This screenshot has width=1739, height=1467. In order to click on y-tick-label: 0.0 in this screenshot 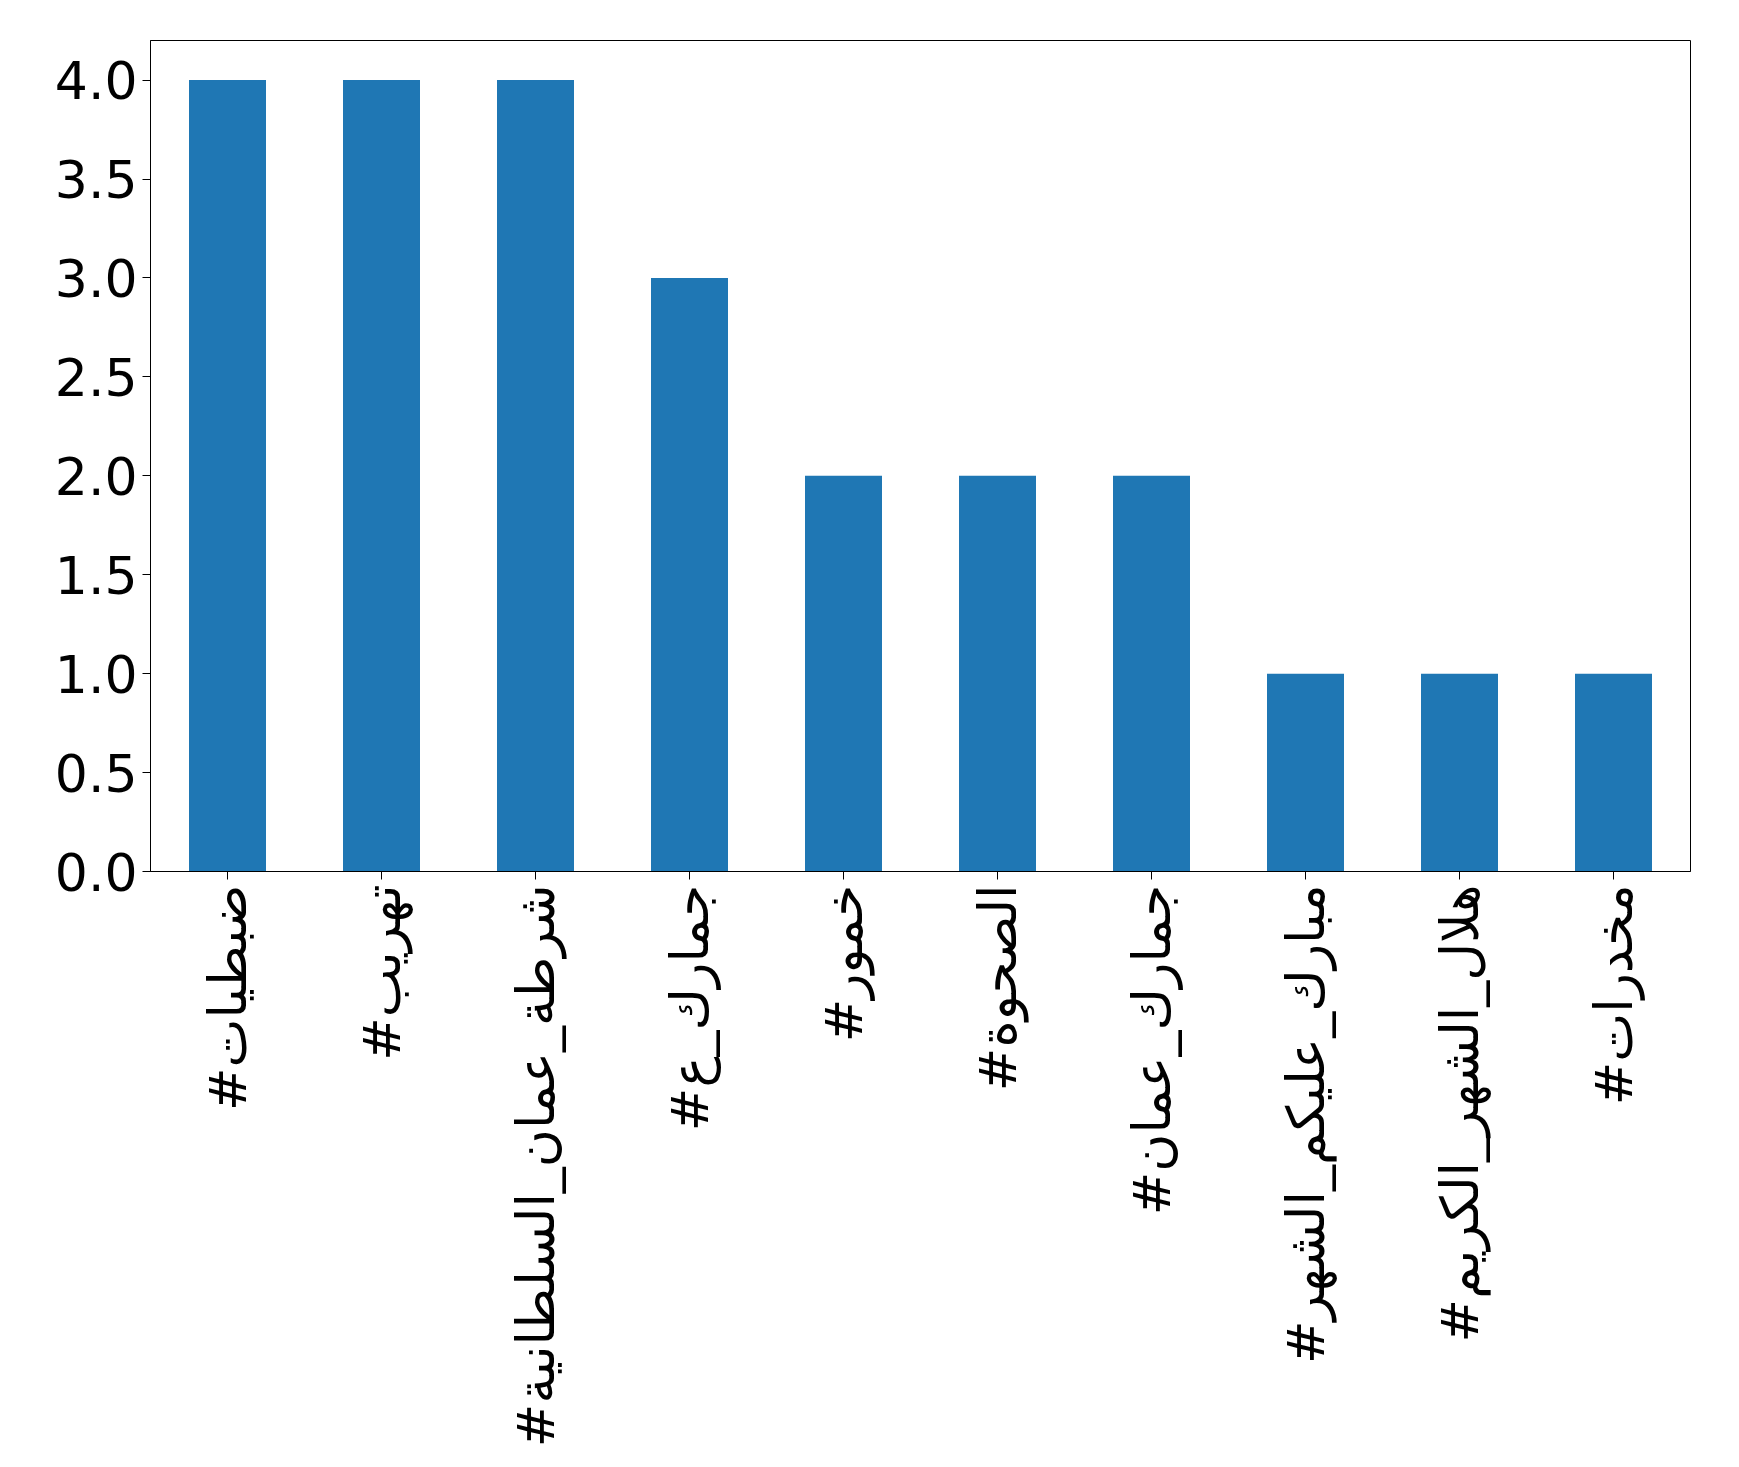, I will do `click(96, 872)`.